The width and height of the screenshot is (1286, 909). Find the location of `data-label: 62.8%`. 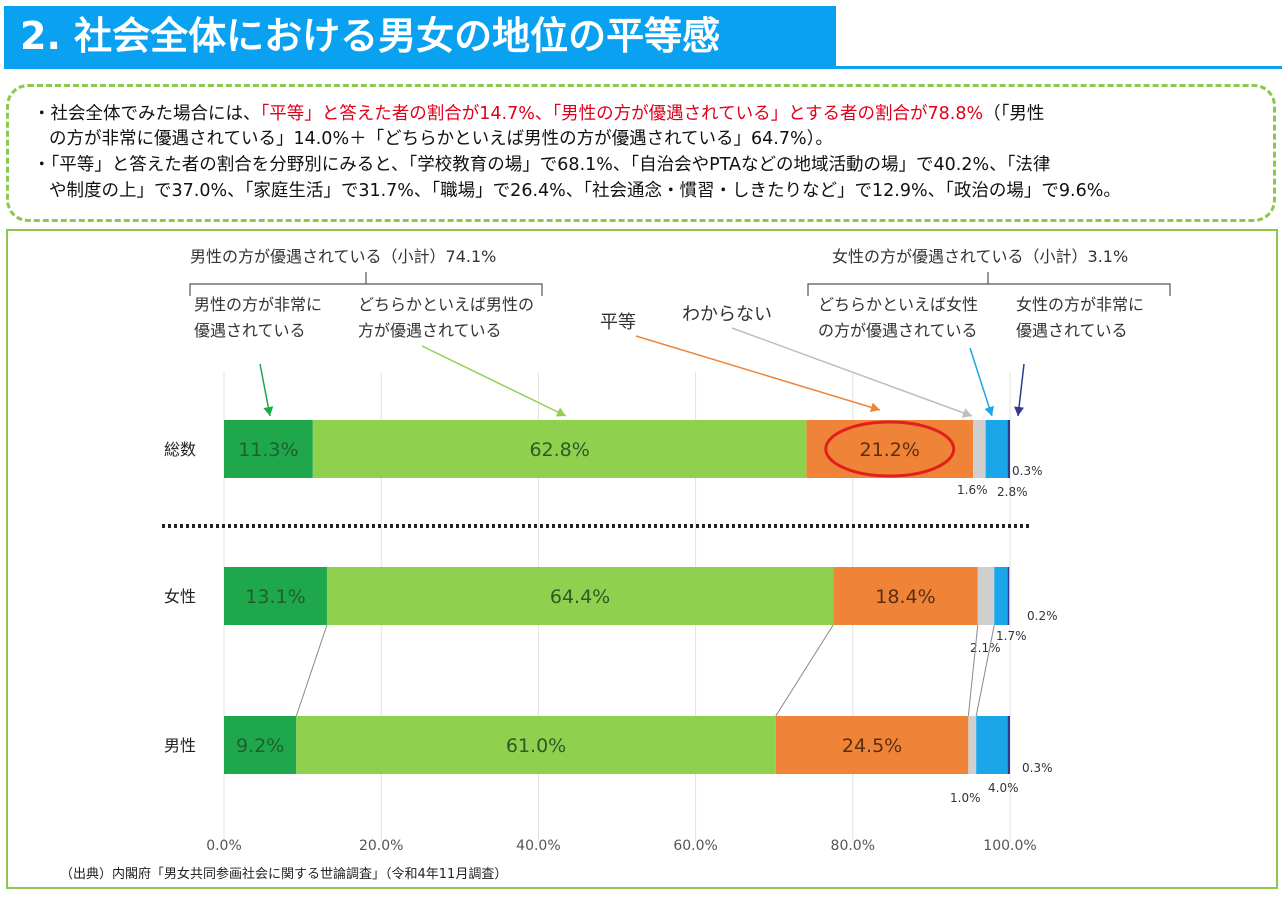

data-label: 62.8% is located at coordinates (559, 450).